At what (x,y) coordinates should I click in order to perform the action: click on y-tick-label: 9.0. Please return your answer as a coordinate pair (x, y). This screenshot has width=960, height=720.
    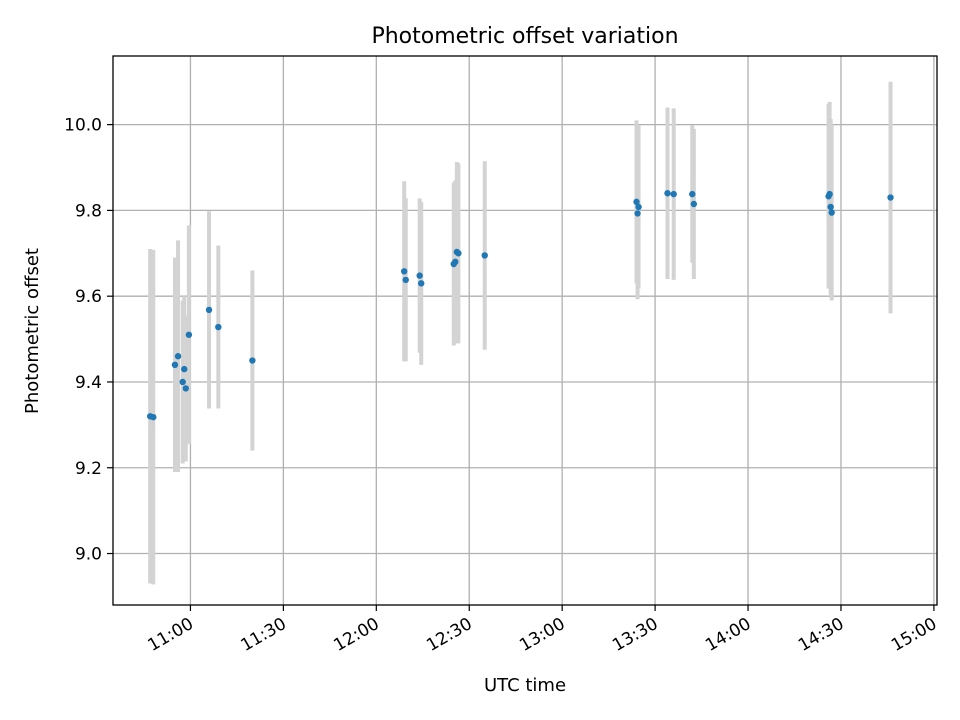
    Looking at the image, I should click on (88, 555).